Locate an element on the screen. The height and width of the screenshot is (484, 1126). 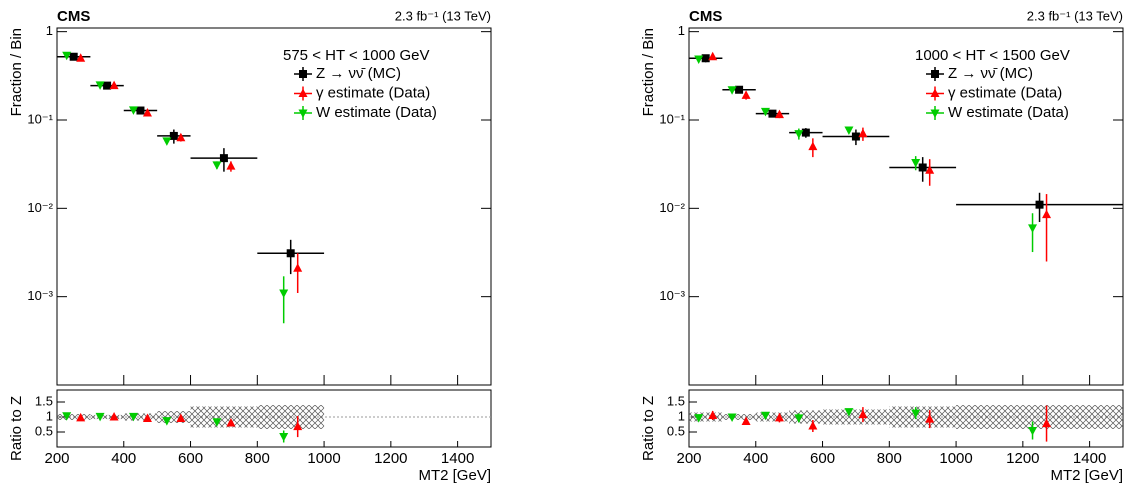
legend-title: 575 < HT < 1000 GeV is located at coordinates (356, 55).